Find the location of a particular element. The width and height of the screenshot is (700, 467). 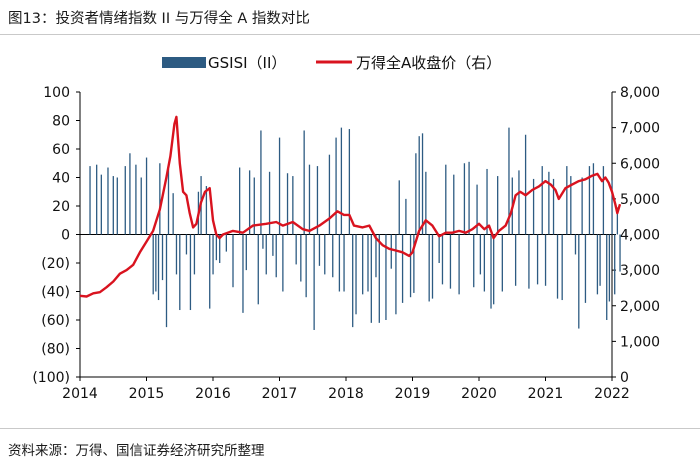

legend: GSISI（II） 万得全A收盘价（右） is located at coordinates (331, 63).